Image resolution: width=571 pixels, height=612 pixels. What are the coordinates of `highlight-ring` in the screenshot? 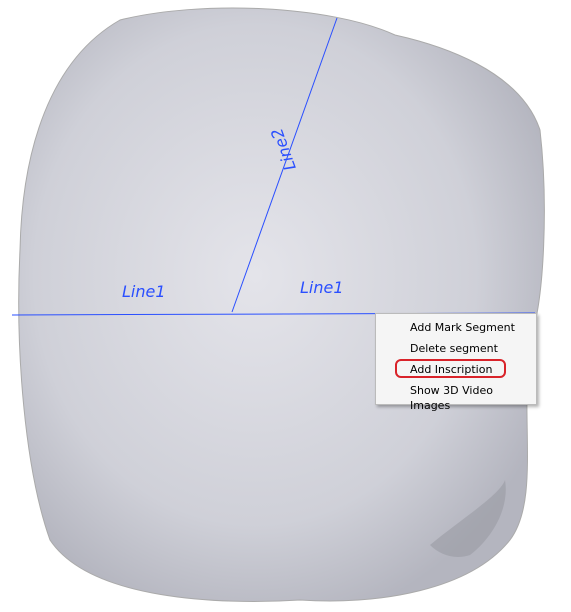 It's located at (450, 368).